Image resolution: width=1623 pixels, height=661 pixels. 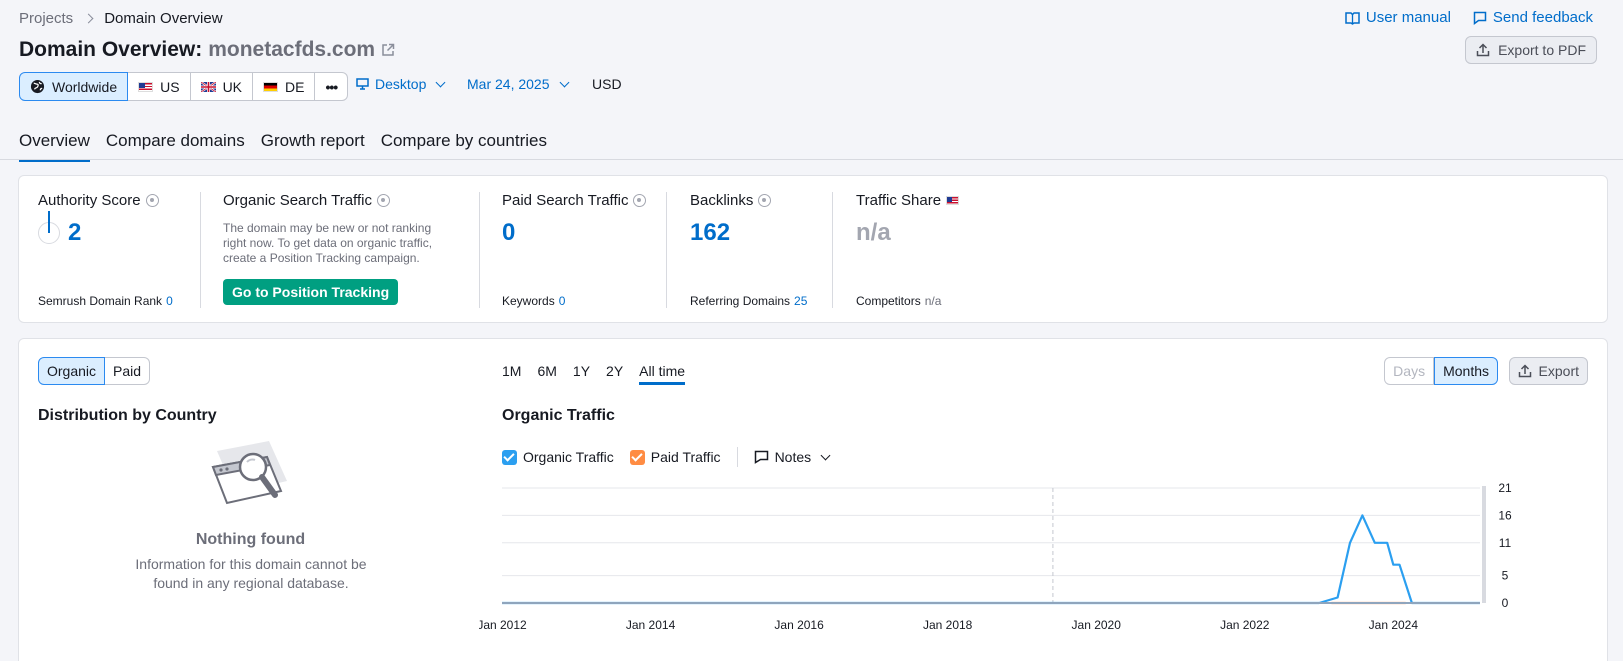 I want to click on export-label: Export, so click(x=1558, y=371).